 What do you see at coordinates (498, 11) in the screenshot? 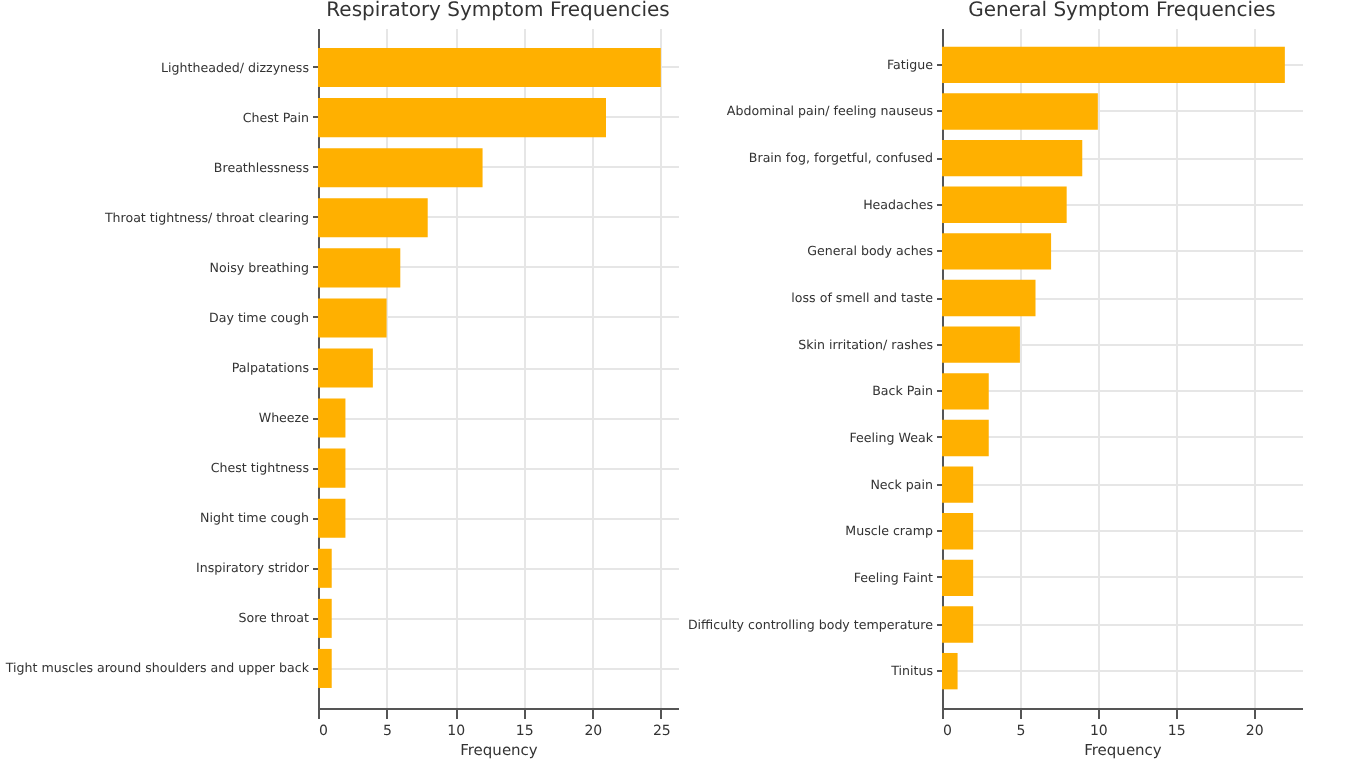
I see `chart-title: Respiratory Symptom Frequencies` at bounding box center [498, 11].